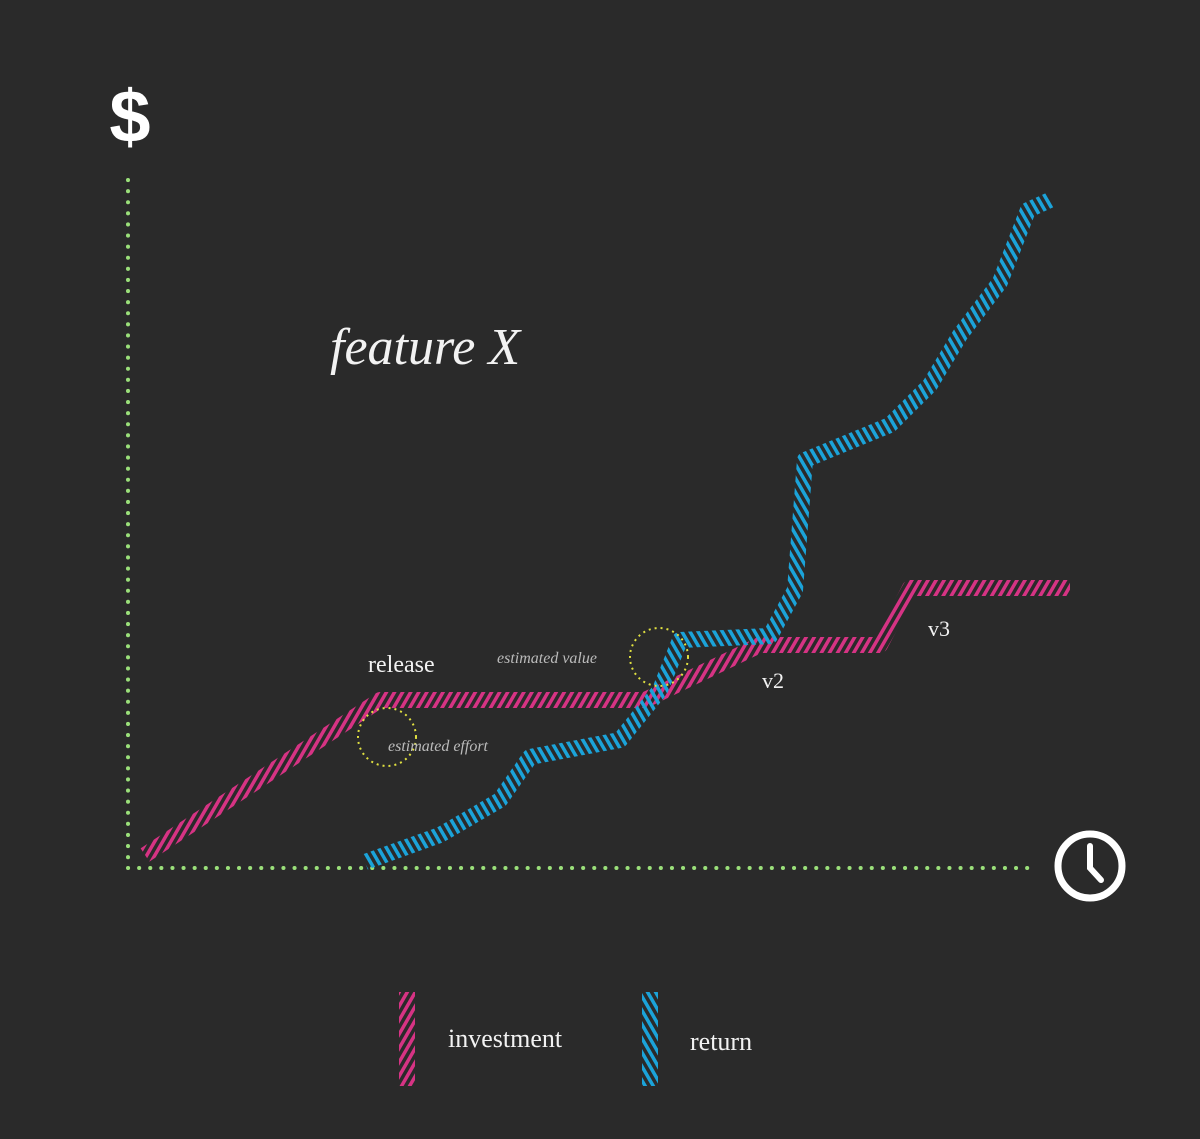 This screenshot has width=1200, height=1139. What do you see at coordinates (129, 116) in the screenshot?
I see `y-axis-label: $` at bounding box center [129, 116].